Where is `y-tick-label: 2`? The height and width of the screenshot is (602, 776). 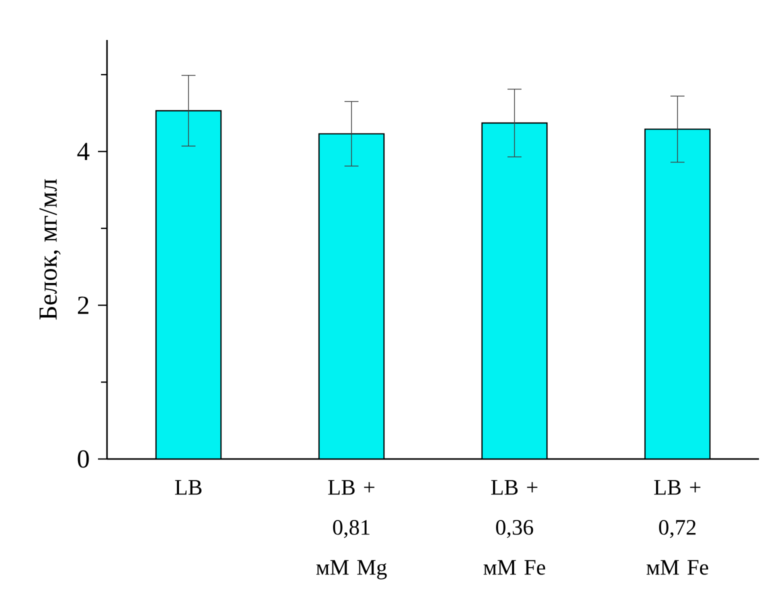 y-tick-label: 2 is located at coordinates (83, 305).